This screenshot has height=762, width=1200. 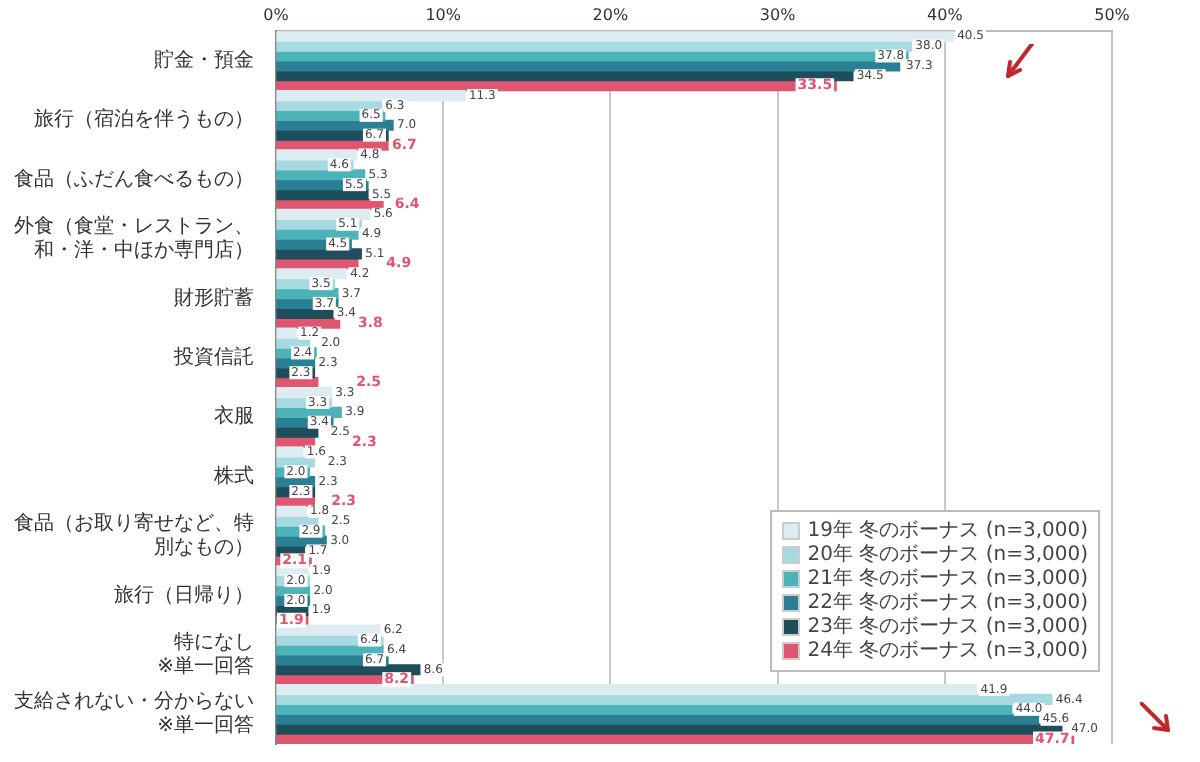 What do you see at coordinates (134, 535) in the screenshot?
I see `y-tick-label: 食品（お取り寄せなど、特別なもの）` at bounding box center [134, 535].